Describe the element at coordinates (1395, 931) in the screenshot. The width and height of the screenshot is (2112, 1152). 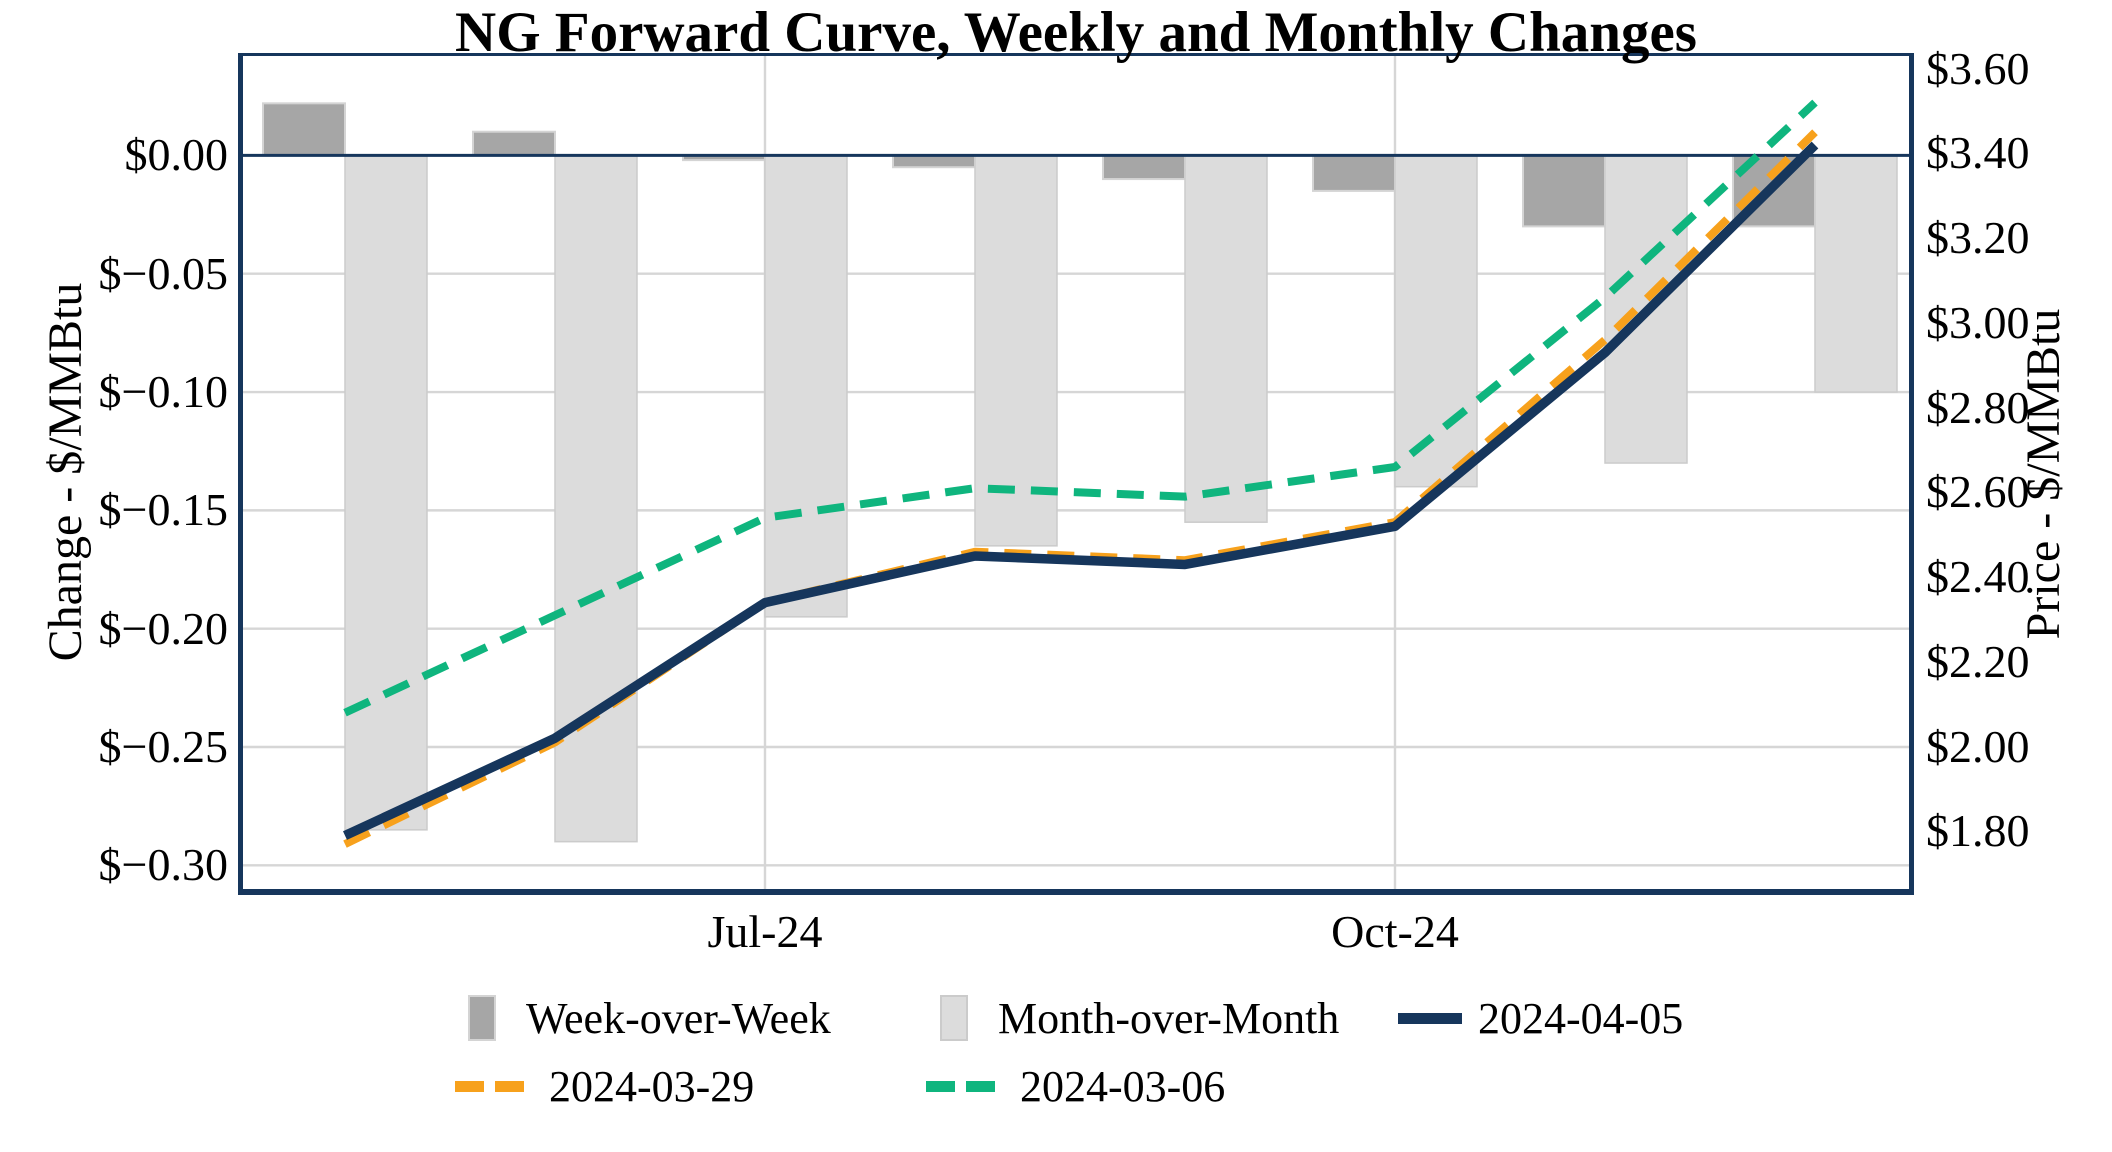
I see `x-axis-tick: Oct-24` at that location.